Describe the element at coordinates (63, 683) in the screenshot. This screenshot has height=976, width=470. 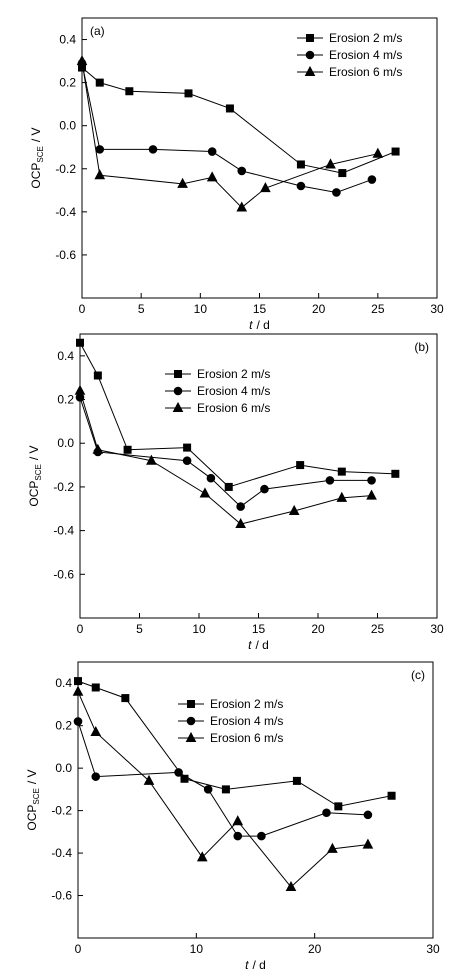
I see `y-tick-label: 0.4` at that location.